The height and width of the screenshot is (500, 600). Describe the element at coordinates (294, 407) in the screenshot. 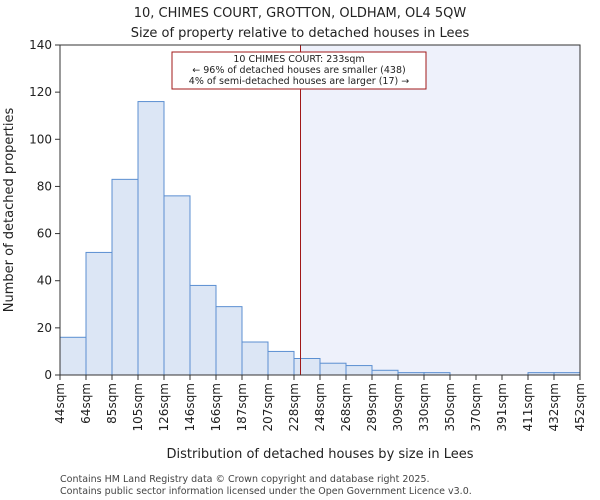

I see `x-tick-label: 228sqm` at that location.